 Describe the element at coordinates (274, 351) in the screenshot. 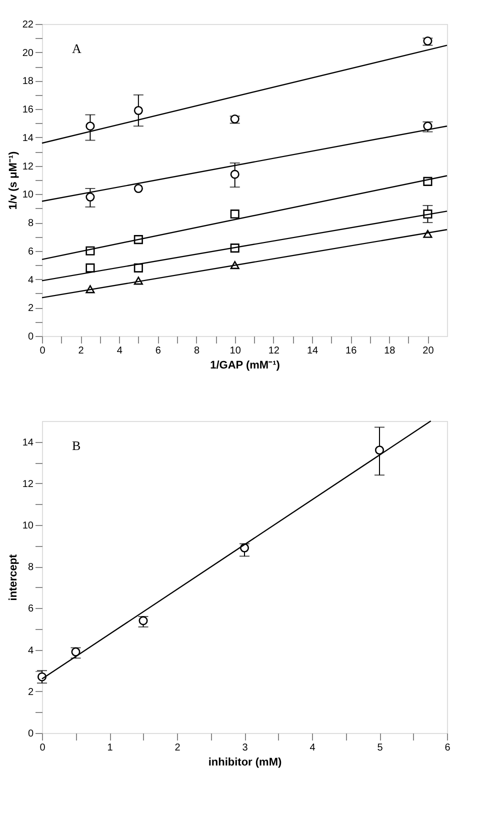

I see `x-tick-label: 12` at that location.